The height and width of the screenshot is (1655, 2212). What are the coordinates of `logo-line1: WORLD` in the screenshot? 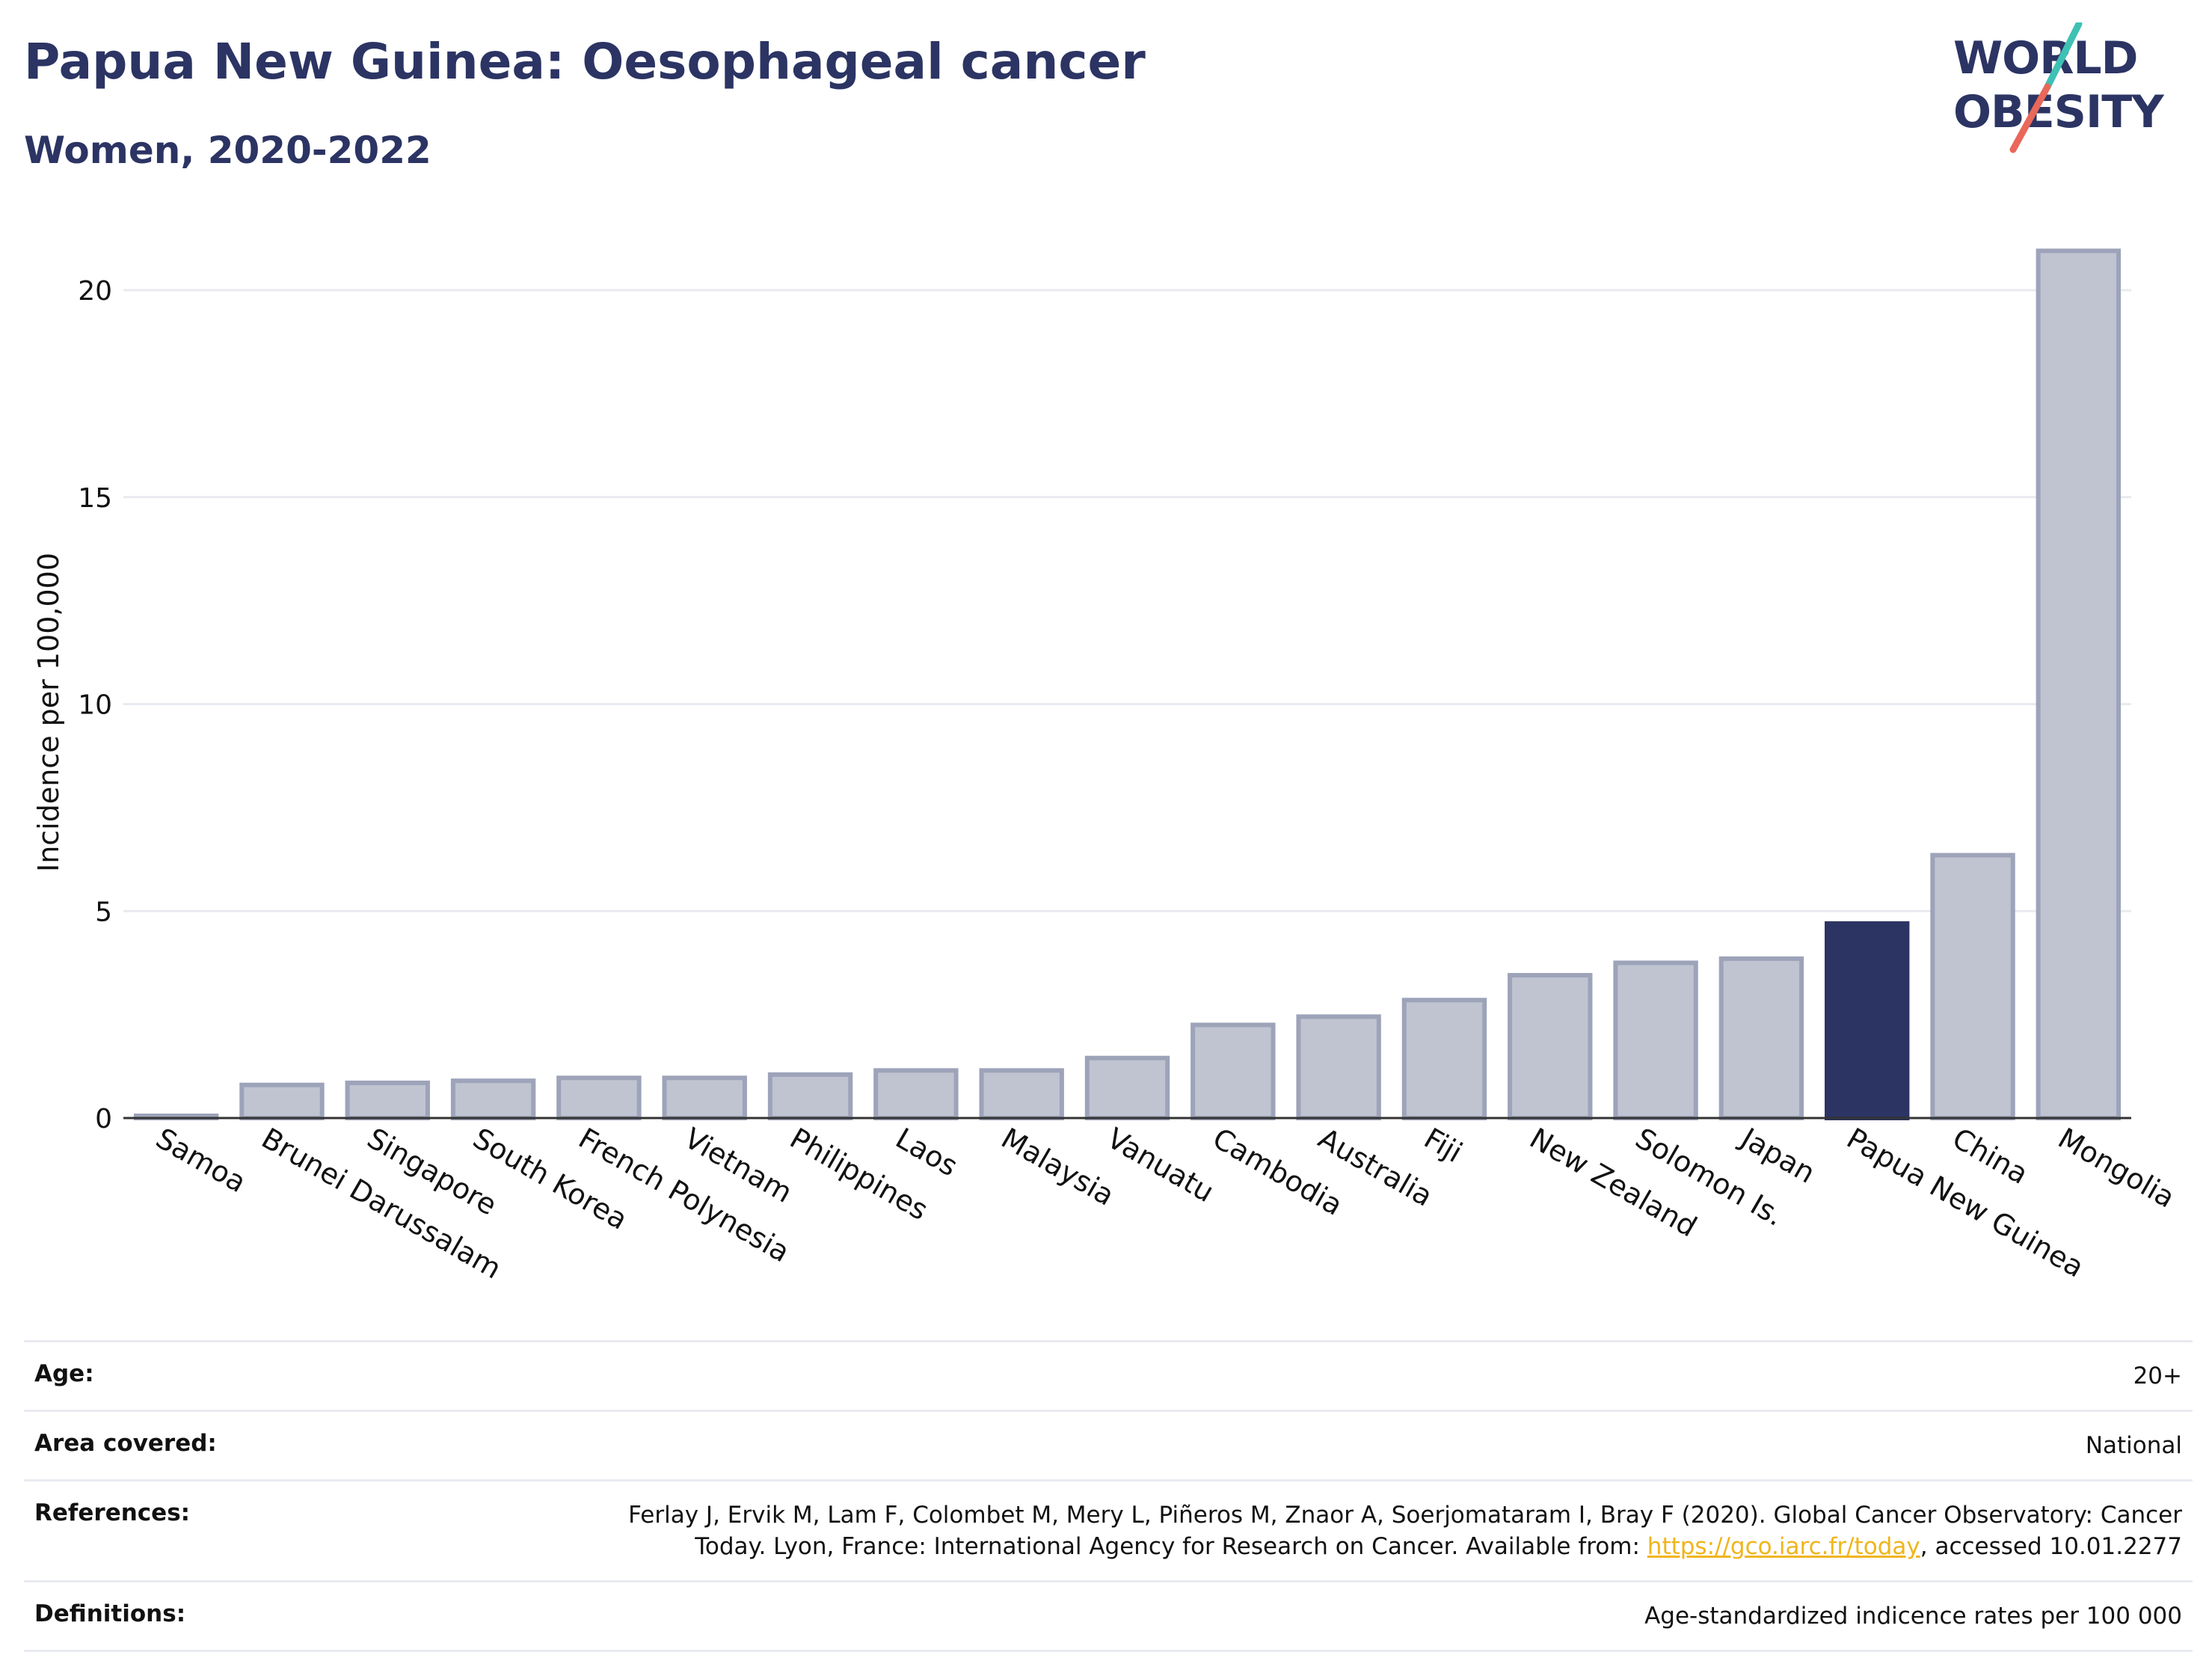 It's located at (2045, 58).